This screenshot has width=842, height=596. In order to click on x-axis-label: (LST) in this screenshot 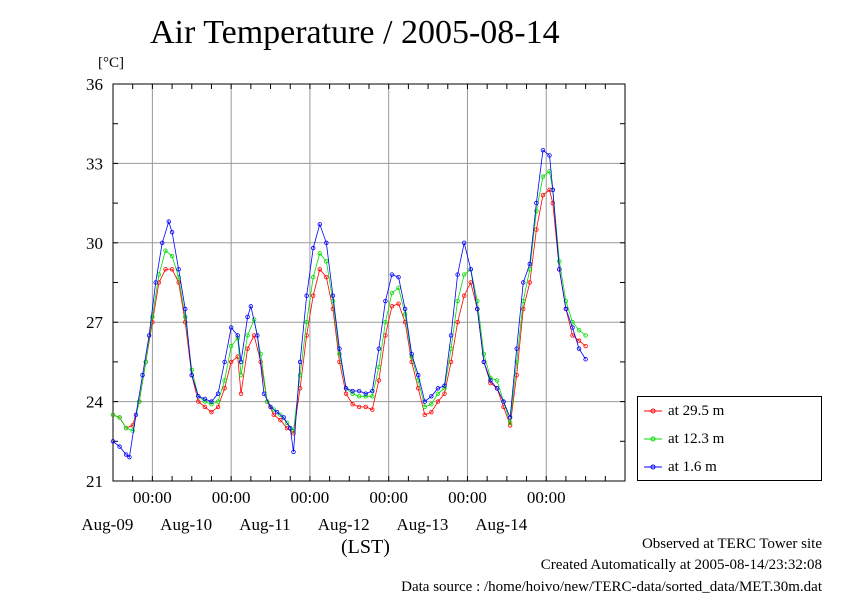, I will do `click(365, 547)`.